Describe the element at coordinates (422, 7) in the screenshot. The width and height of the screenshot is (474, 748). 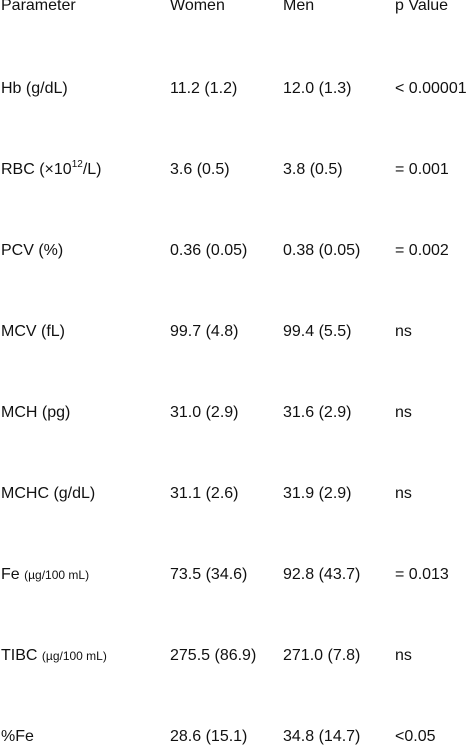
I see `header-p-value: p Value` at that location.